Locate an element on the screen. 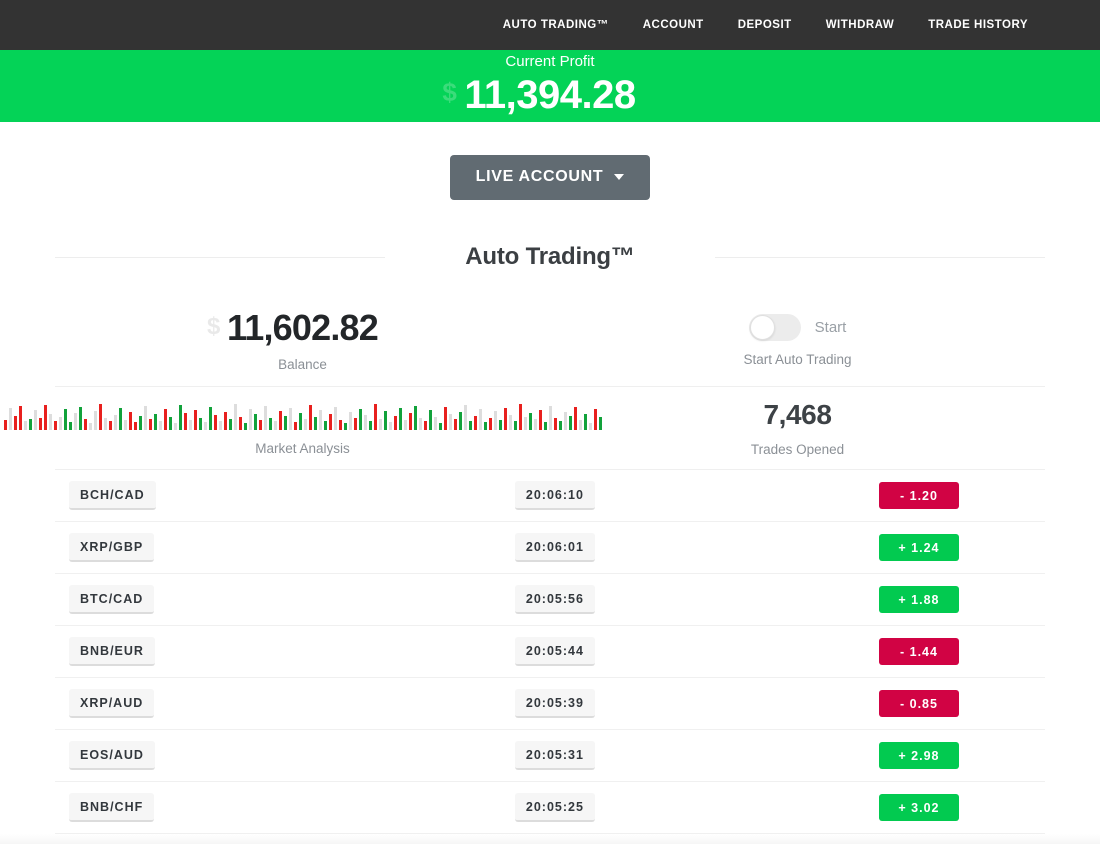 The height and width of the screenshot is (844, 1100). table-row: BCH/CAD 20:06:10 - 1.20 is located at coordinates (550, 496).